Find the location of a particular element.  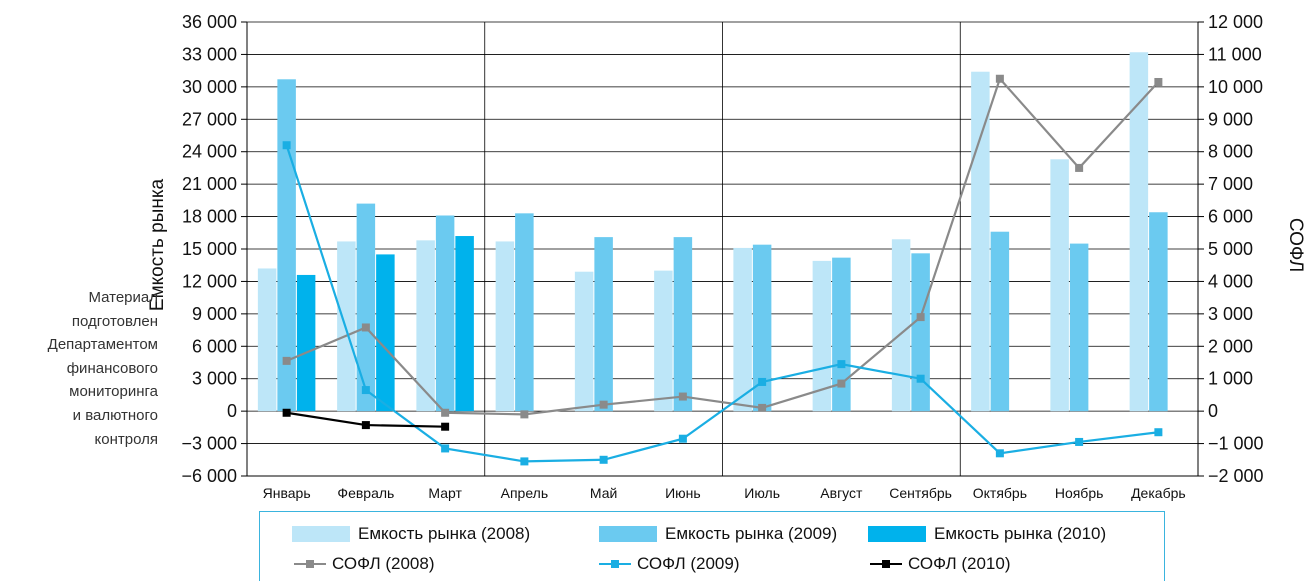

y2-tick-label: 4 000 is located at coordinates (1230, 281).